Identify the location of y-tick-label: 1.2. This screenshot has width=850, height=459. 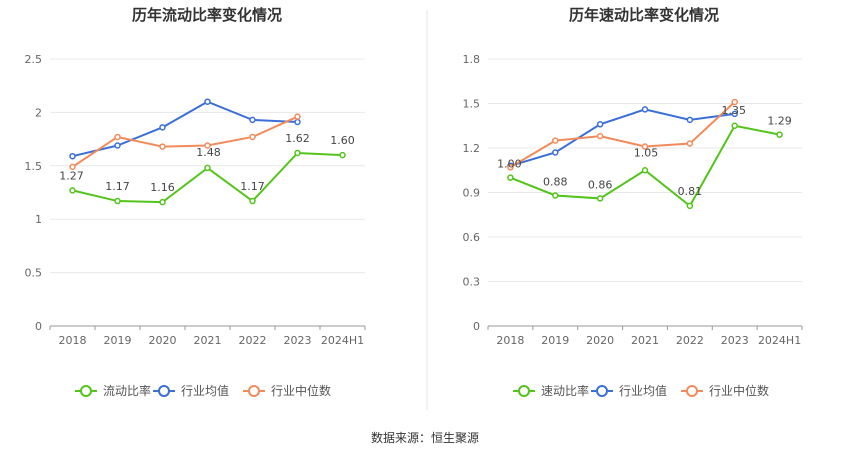
(472, 148).